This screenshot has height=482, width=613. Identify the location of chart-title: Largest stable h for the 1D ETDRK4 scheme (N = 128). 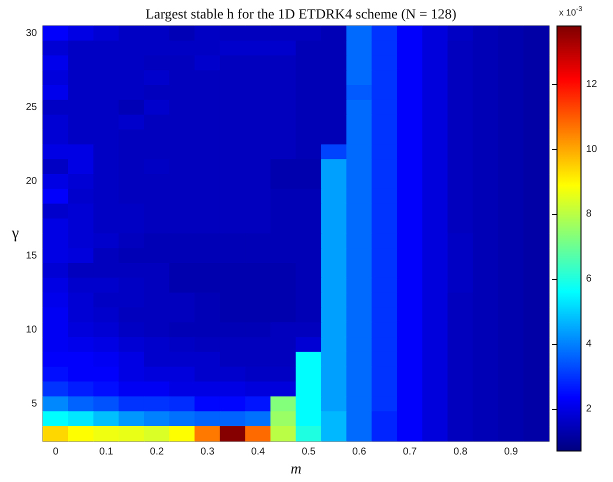
(301, 15).